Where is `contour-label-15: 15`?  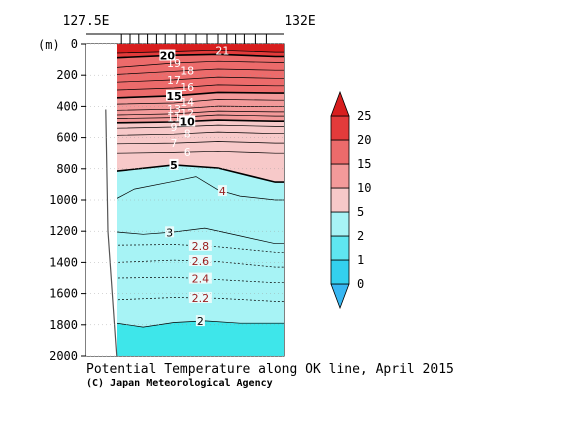 contour-label-15: 15 is located at coordinates (173, 96).